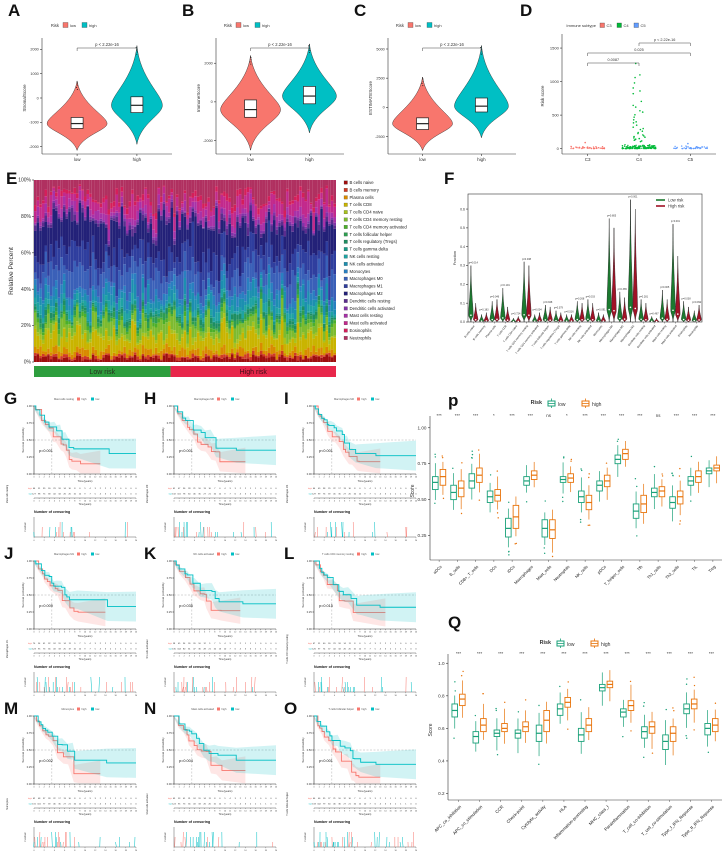 The height and width of the screenshot is (865, 728). I want to click on svg-text: Number of censoring, so click(52, 822).